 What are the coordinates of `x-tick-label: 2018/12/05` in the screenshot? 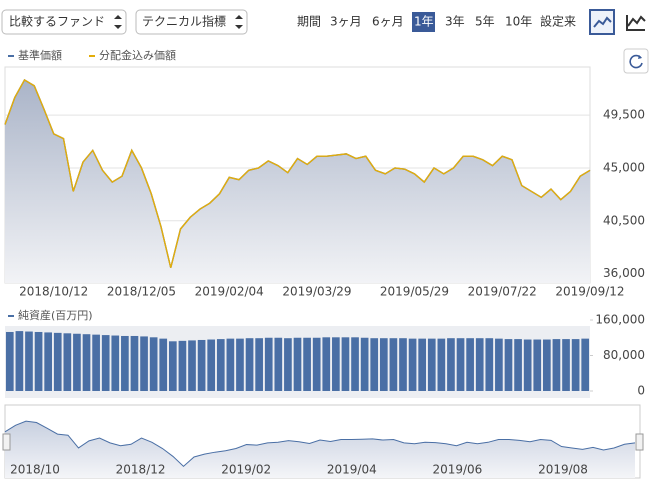 It's located at (141, 292).